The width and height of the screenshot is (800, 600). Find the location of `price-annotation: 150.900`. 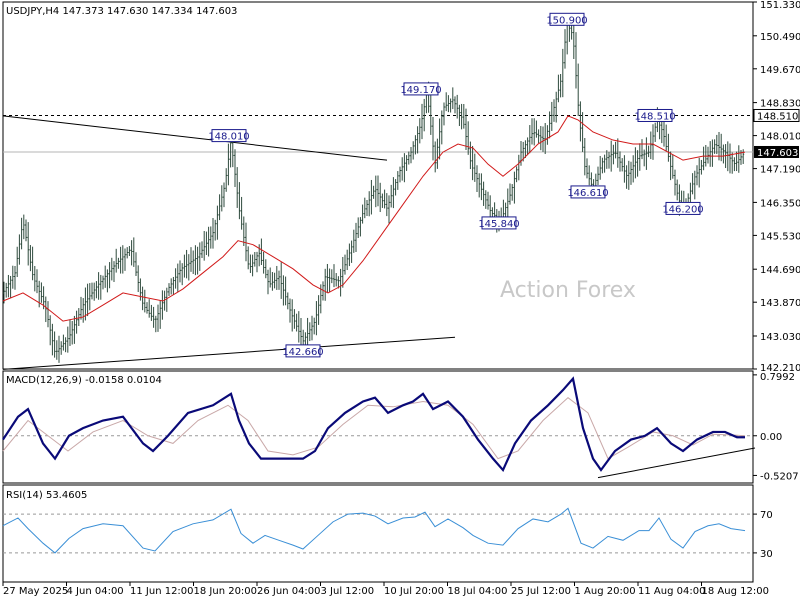

price-annotation: 150.900 is located at coordinates (567, 19).